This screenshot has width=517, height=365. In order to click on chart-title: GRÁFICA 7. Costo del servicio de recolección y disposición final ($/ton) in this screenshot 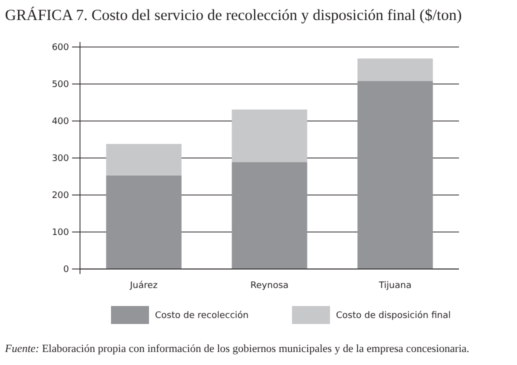, I will do `click(233, 15)`.